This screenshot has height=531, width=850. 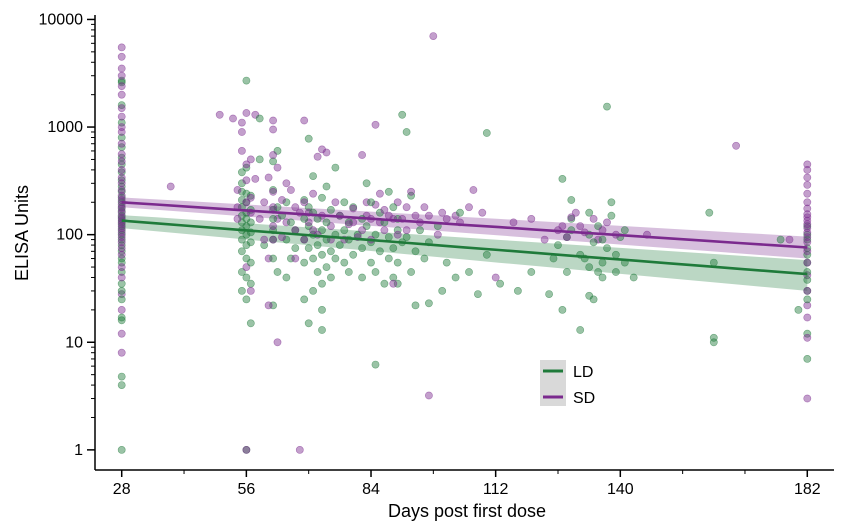 What do you see at coordinates (371, 489) in the screenshot?
I see `x-tick-label: 84` at bounding box center [371, 489].